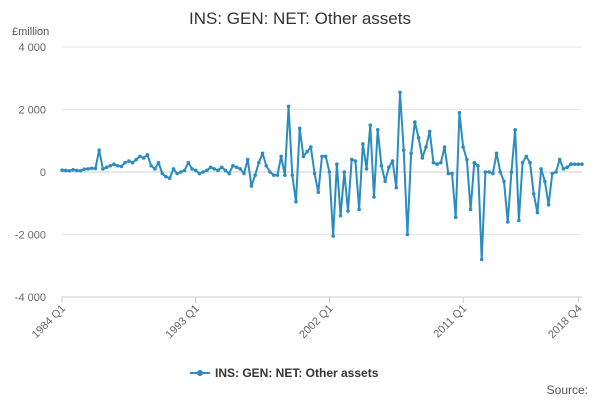  What do you see at coordinates (284, 373) in the screenshot?
I see `legend: INS: GEN: NET: Other assets` at bounding box center [284, 373].